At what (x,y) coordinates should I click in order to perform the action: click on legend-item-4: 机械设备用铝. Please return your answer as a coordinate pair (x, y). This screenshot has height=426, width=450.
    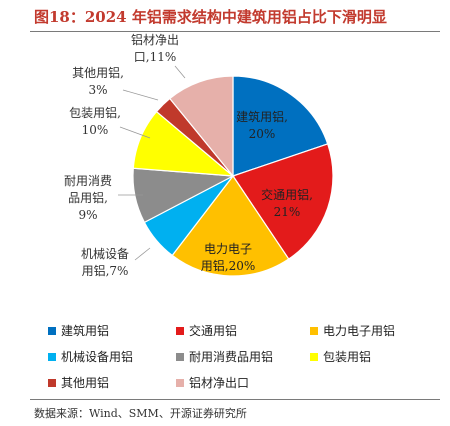
    Looking at the image, I should click on (90, 356).